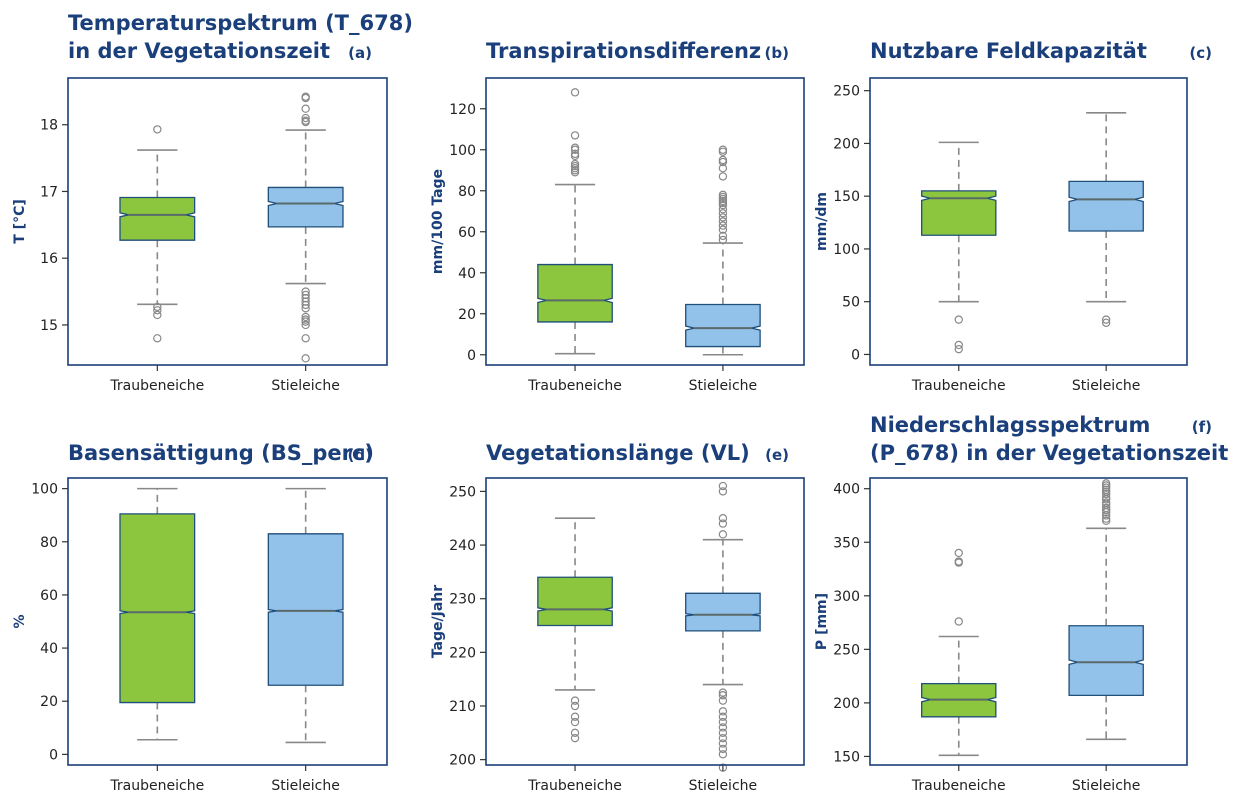  Describe the element at coordinates (462, 110) in the screenshot. I see `y-tick-label: 120` at that location.